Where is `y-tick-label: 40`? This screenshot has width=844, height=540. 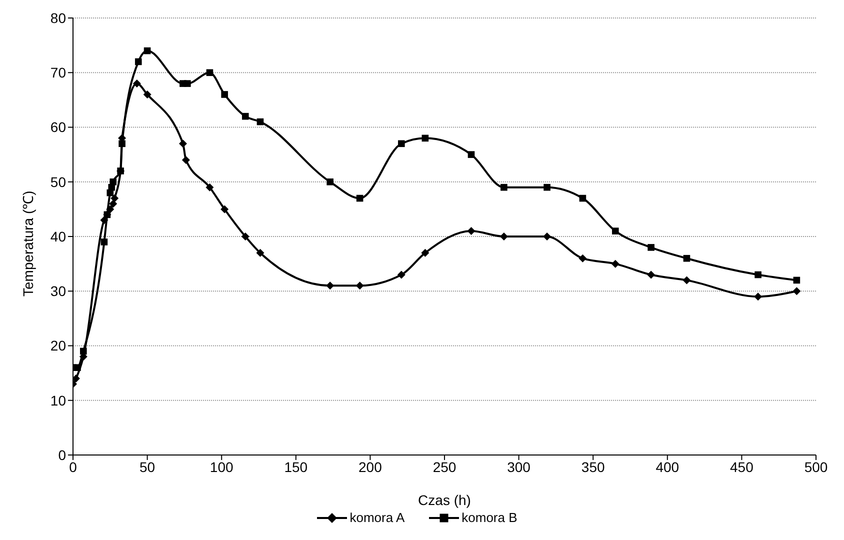
y-tick-label: 40 is located at coordinates (58, 236).